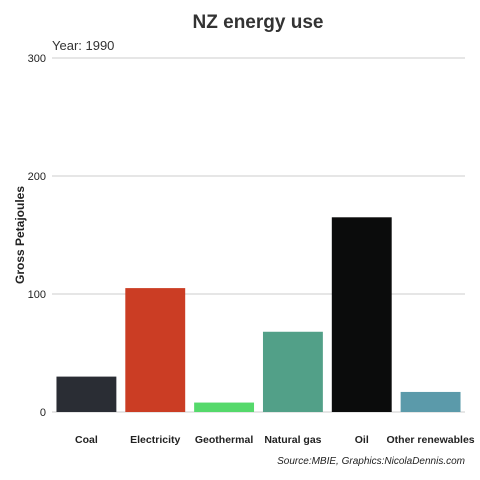 Image resolution: width=480 pixels, height=480 pixels. Describe the element at coordinates (431, 440) in the screenshot. I see `x-tick-label: Other renewables` at that location.